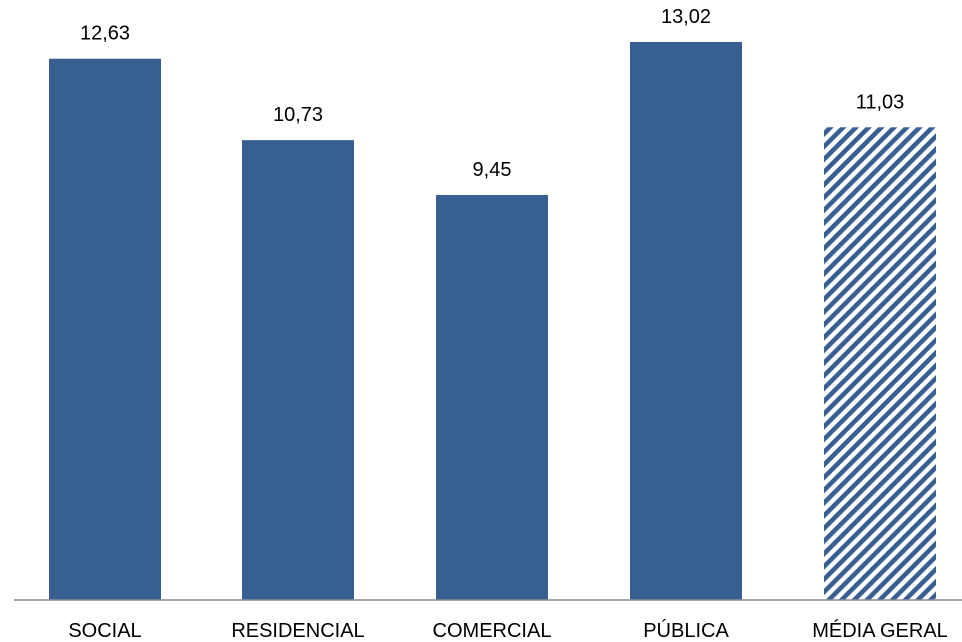 Image resolution: width=962 pixels, height=642 pixels. I want to click on bar-média-geral, so click(880, 364).